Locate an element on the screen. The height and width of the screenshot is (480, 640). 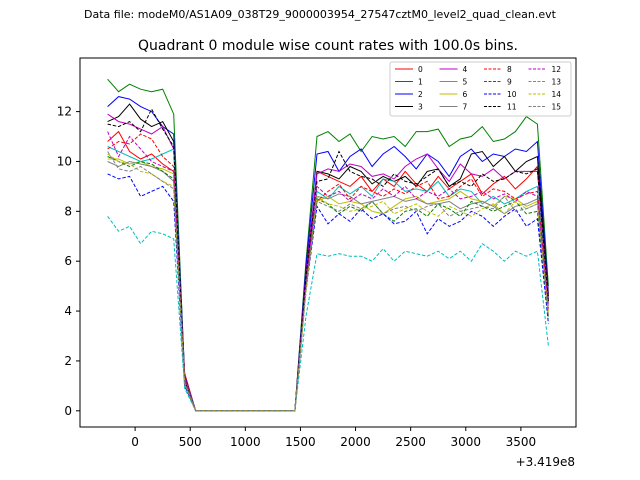
legend-label-4: 4 is located at coordinates (465, 69).